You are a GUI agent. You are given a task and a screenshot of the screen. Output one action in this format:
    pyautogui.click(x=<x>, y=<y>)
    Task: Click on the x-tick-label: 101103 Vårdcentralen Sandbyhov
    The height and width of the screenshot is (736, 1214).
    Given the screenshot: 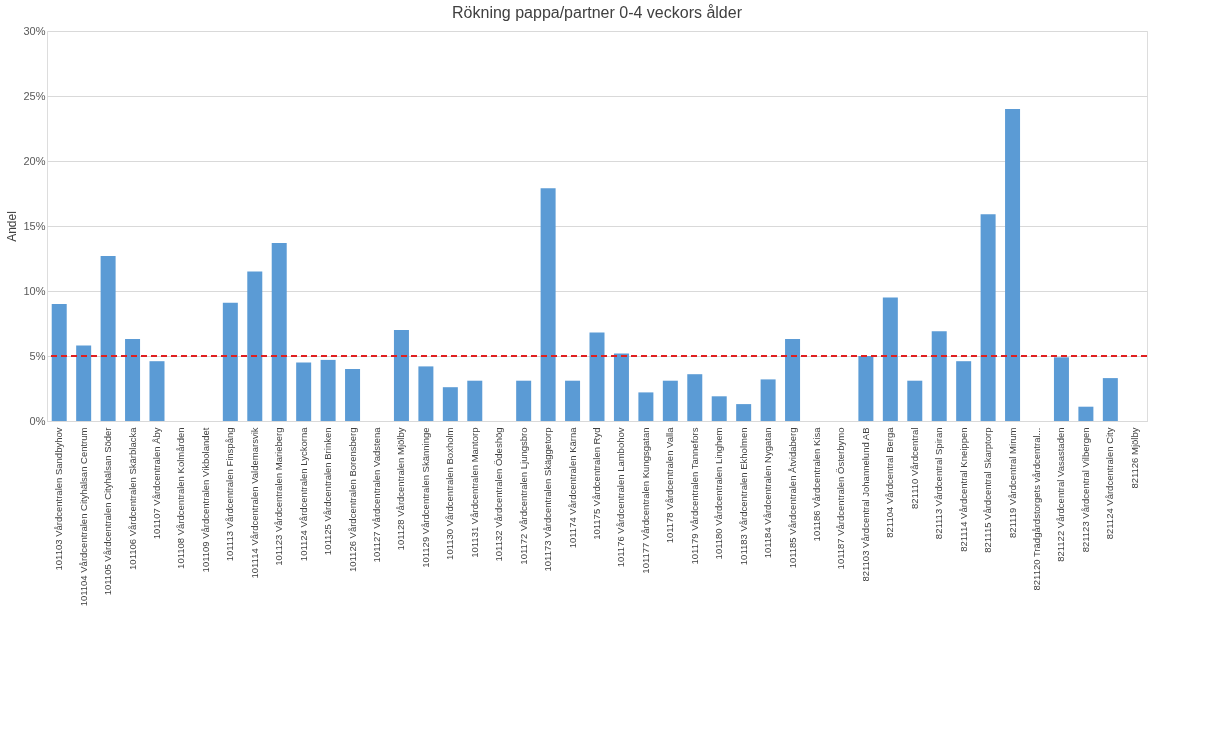 What is the action you would take?
    pyautogui.click(x=59, y=499)
    